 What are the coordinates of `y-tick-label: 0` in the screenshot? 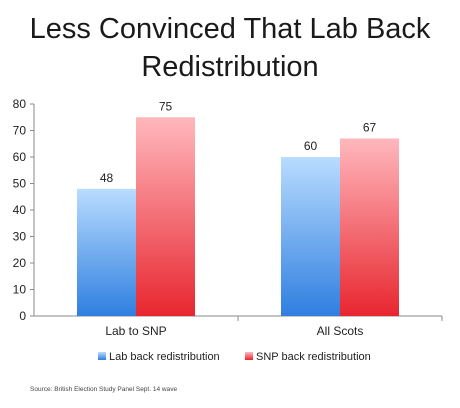 It's located at (22, 316).